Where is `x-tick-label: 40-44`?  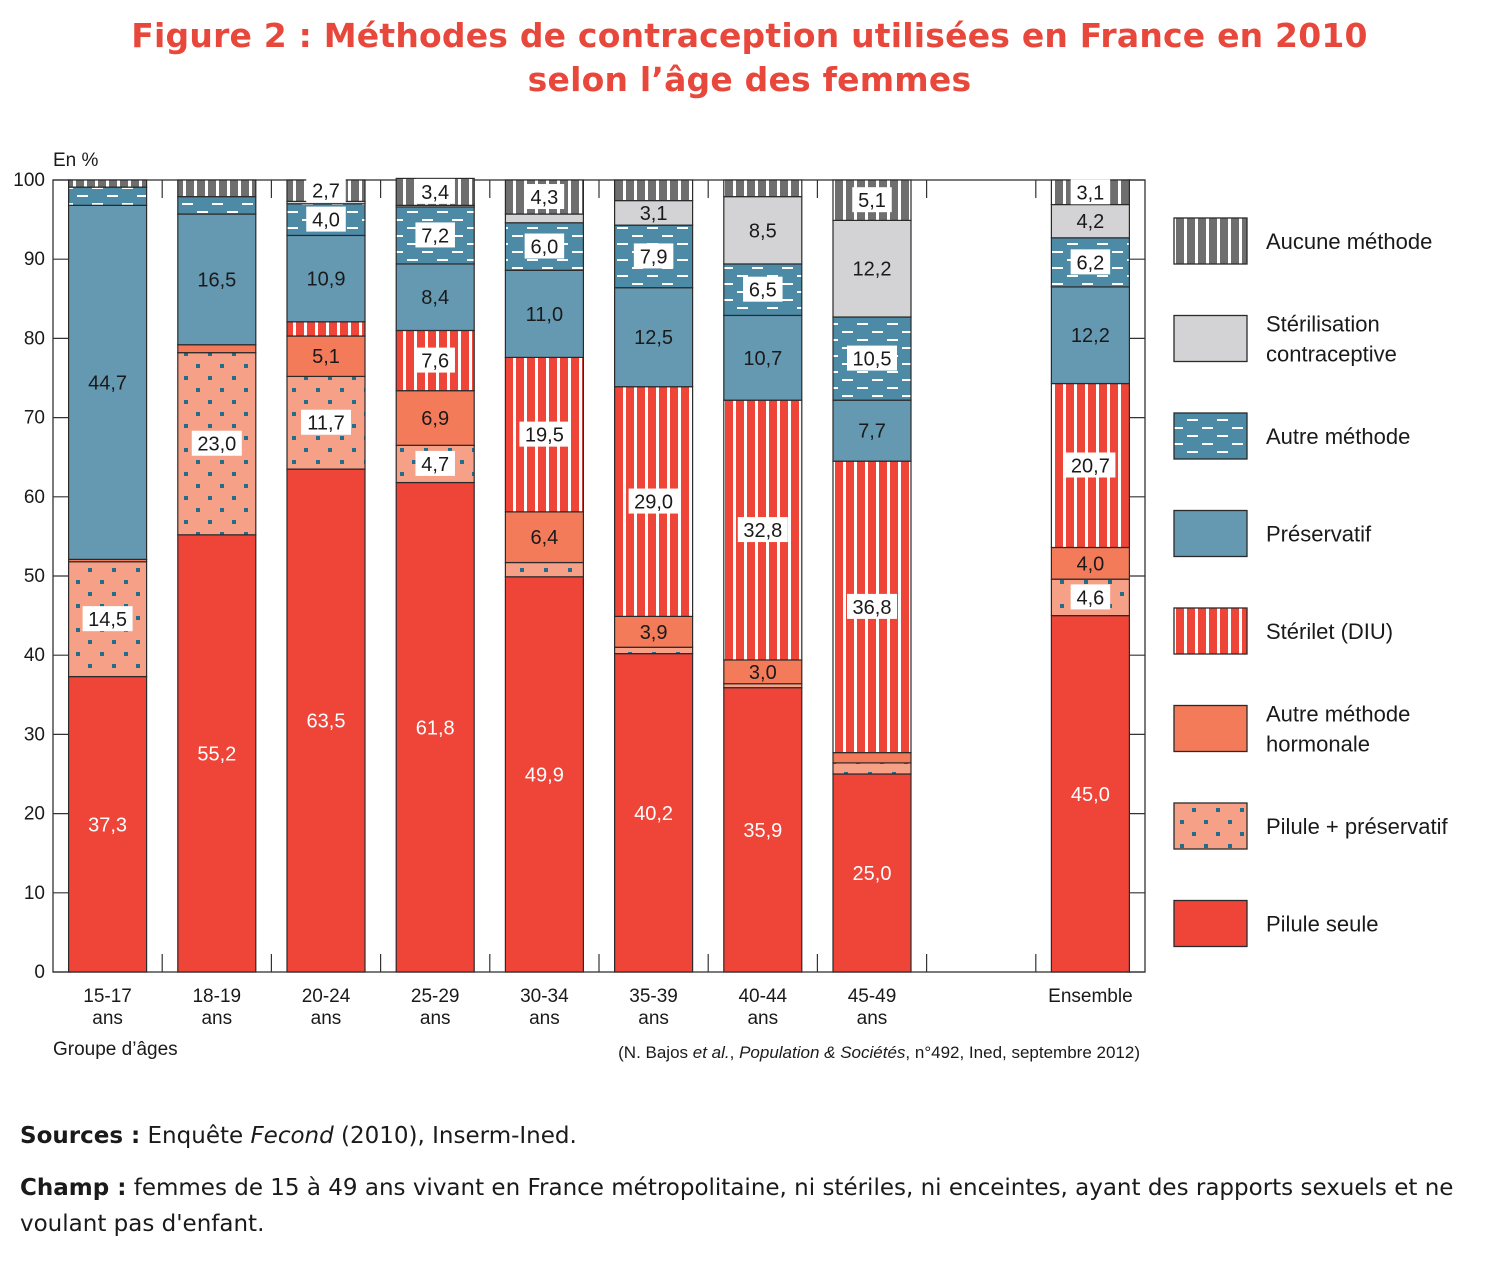
x-tick-label: 40-44 is located at coordinates (762, 996).